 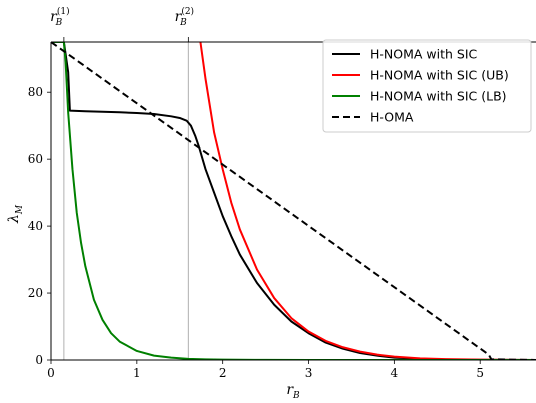 What do you see at coordinates (20, 209) in the screenshot?
I see `y-axis-label-sub: M` at bounding box center [20, 209].